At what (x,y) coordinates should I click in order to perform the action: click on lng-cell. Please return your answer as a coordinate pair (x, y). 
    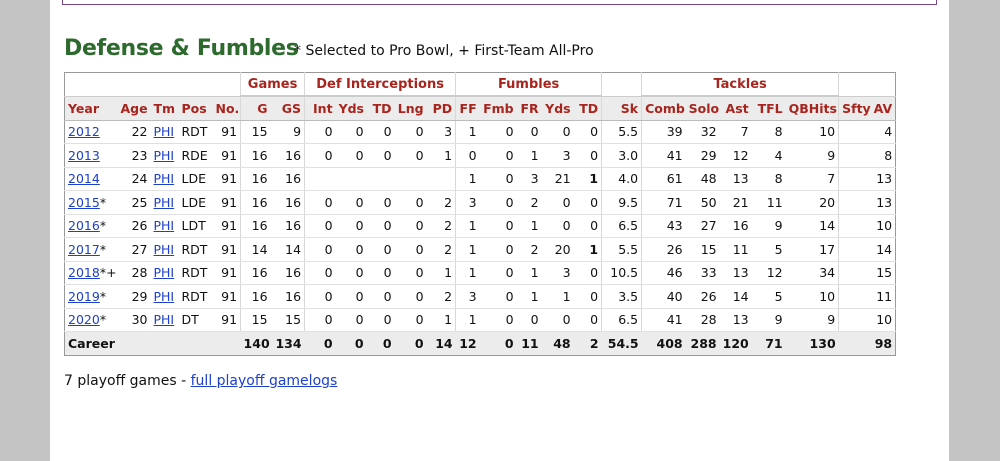
    Looking at the image, I should click on (410, 179).